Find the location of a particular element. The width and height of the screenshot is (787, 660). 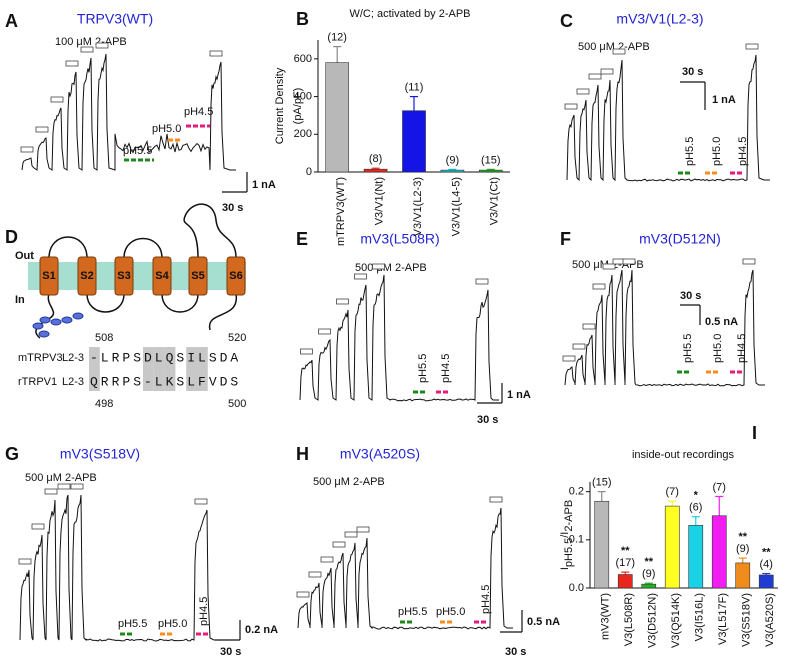

seq-name: mTRPV3 is located at coordinates (40, 358).